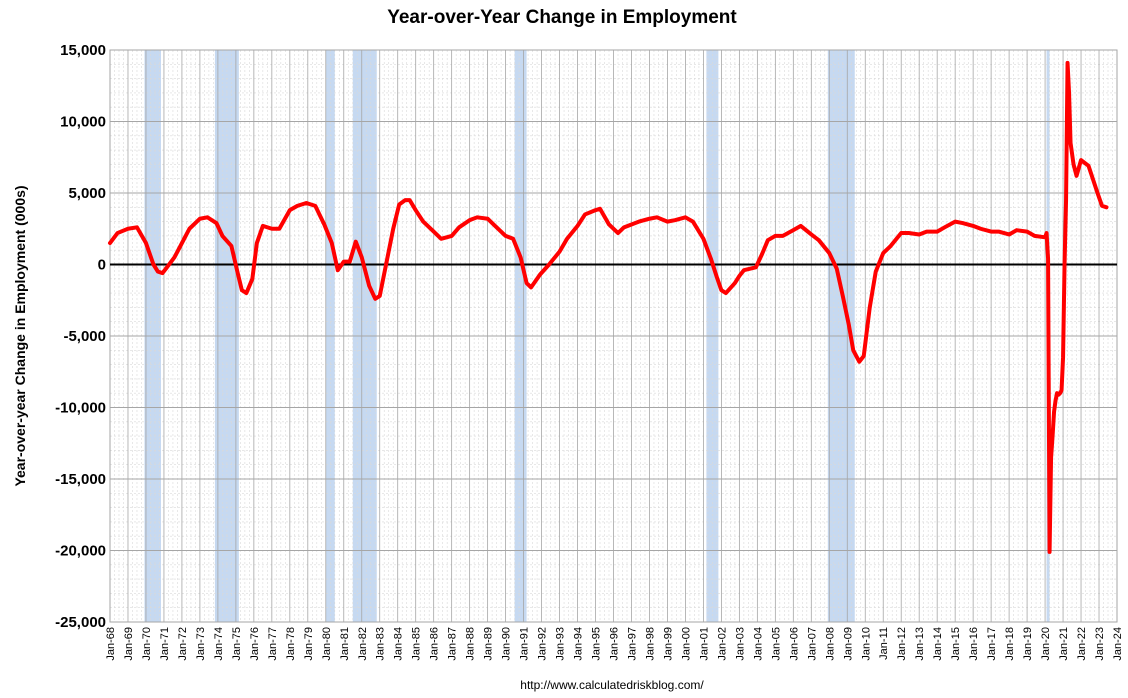 This screenshot has height=698, width=1128. I want to click on x-tick-label: Jan-22, so click(1082, 644).